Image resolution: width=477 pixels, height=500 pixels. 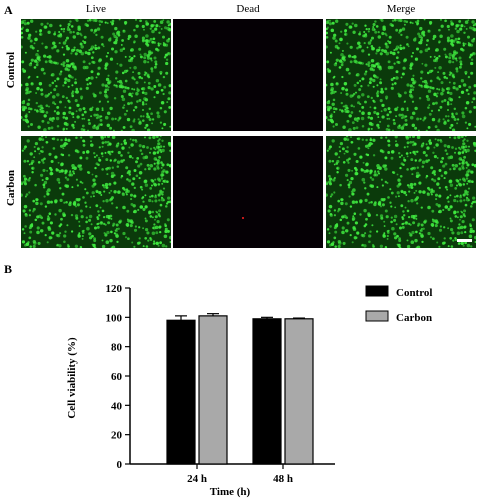 What do you see at coordinates (117, 406) in the screenshot?
I see `y-tick-label: 40` at bounding box center [117, 406].